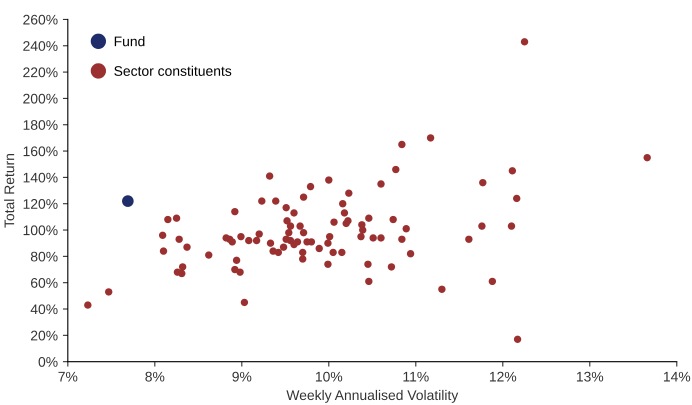  What do you see at coordinates (44, 257) in the screenshot?
I see `y-tick-label: 80%` at bounding box center [44, 257].